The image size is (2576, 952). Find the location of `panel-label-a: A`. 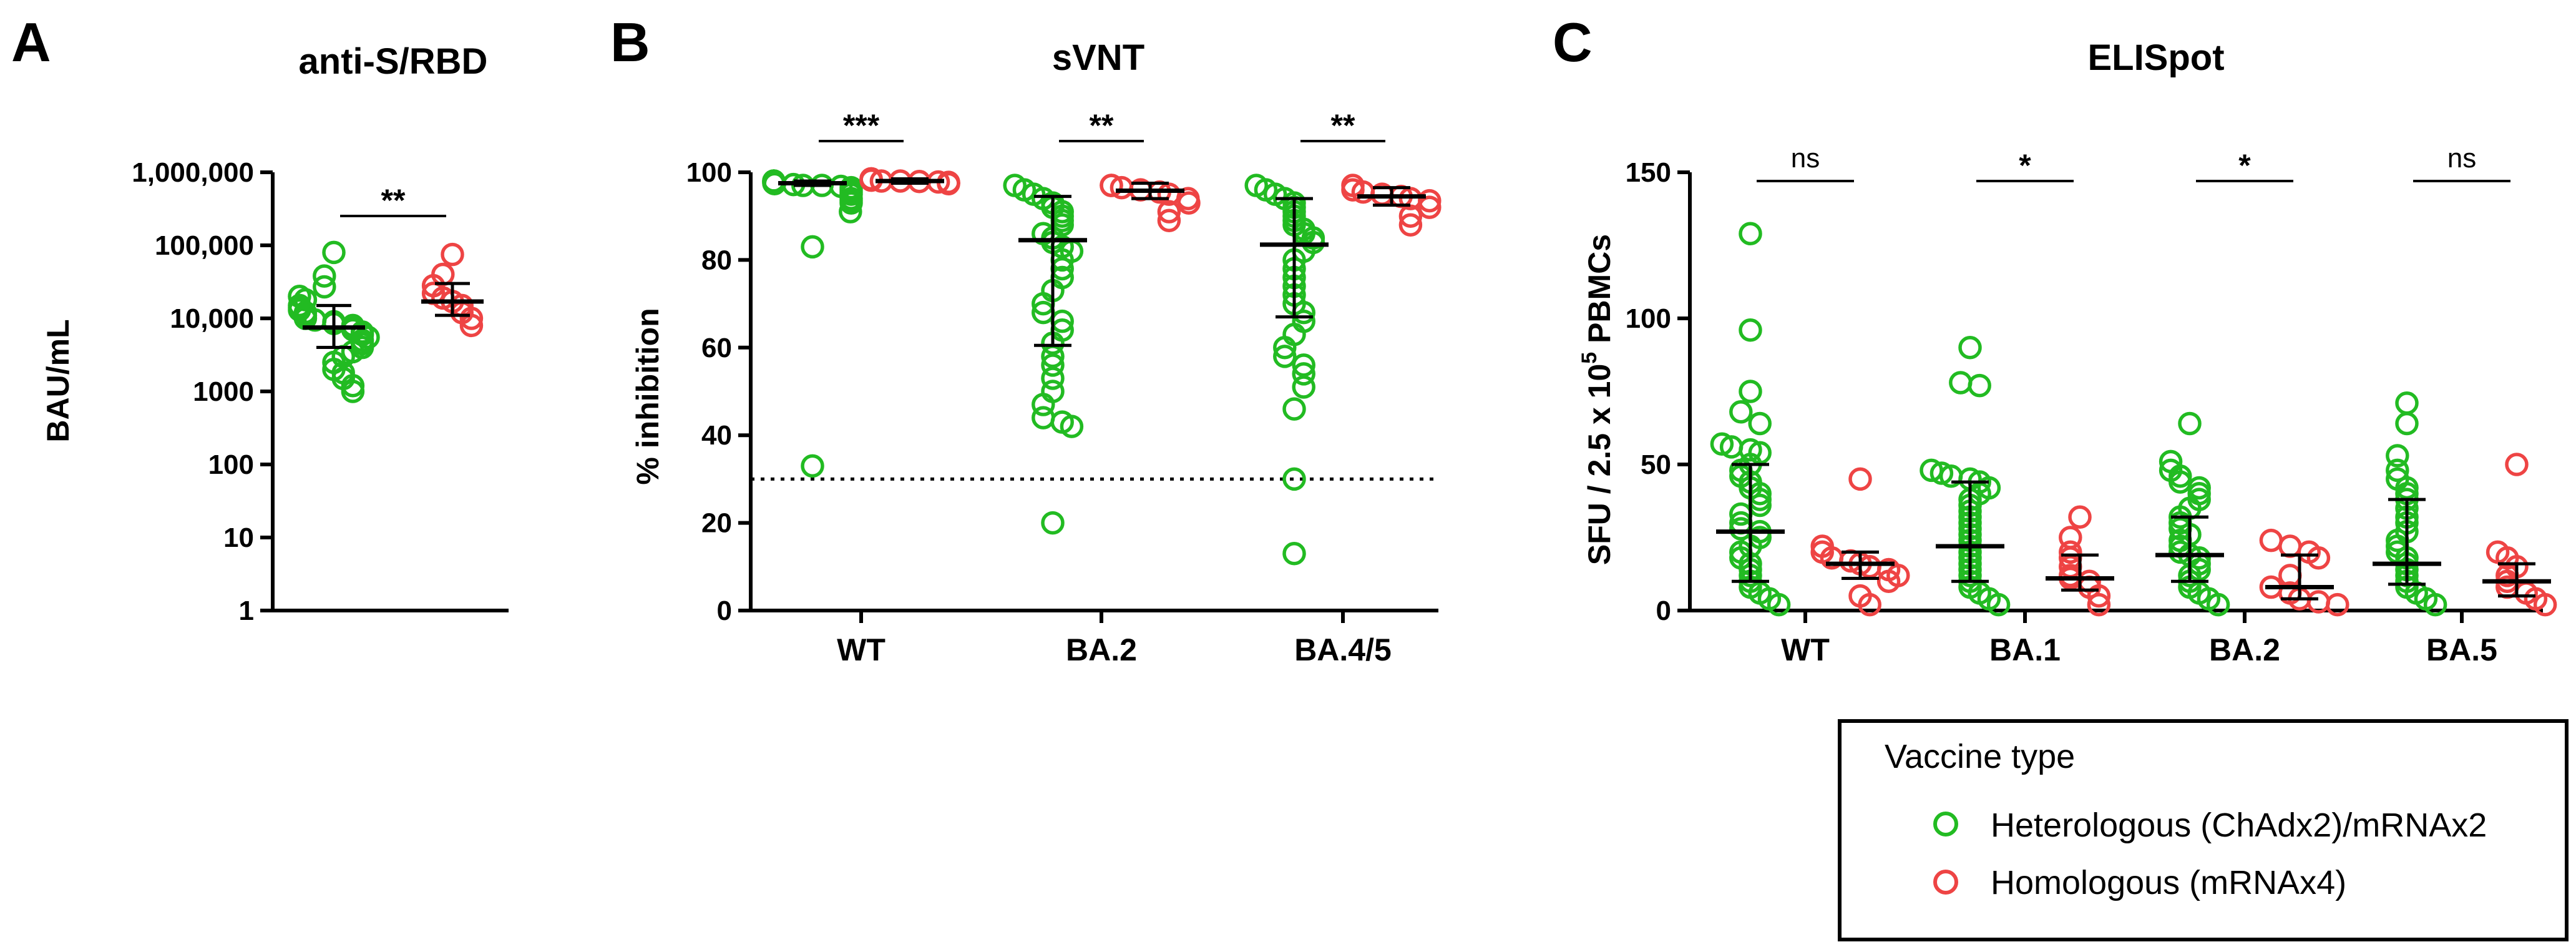

panel-label-a: A is located at coordinates (31, 42).